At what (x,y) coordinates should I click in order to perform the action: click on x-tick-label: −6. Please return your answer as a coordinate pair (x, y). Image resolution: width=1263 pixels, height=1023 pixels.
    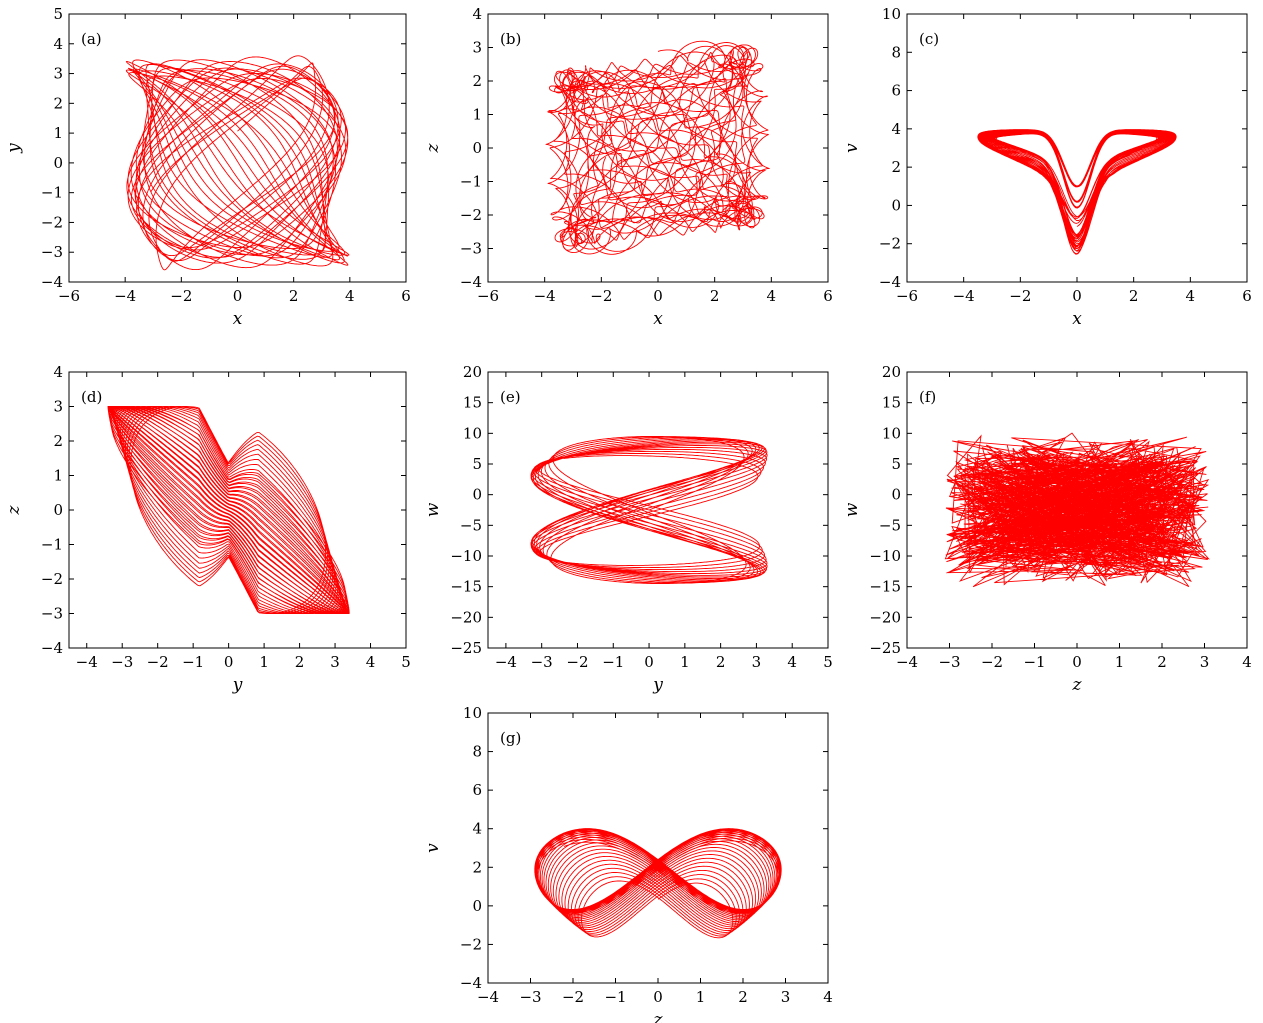
    Looking at the image, I should click on (907, 296).